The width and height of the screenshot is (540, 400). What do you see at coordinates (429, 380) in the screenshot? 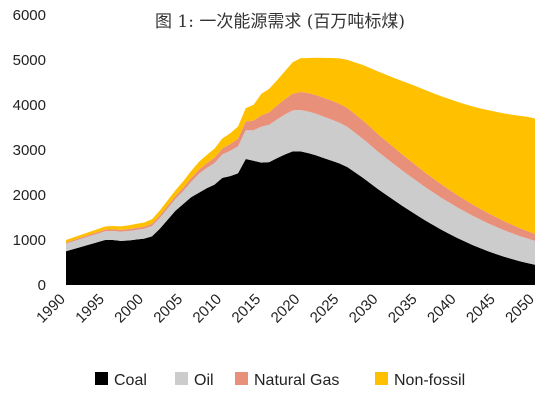
I see `legend-label-non-fossil: Non-fossil` at bounding box center [429, 380].